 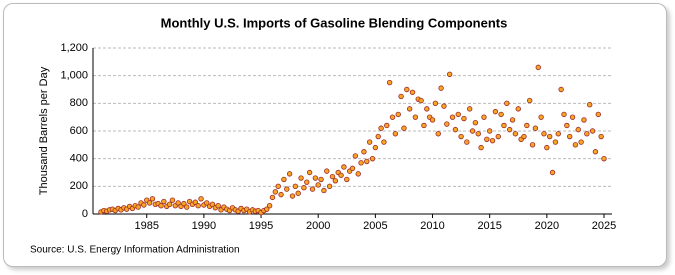 What do you see at coordinates (375, 226) in the screenshot?
I see `x-tick-label: 2005` at bounding box center [375, 226].